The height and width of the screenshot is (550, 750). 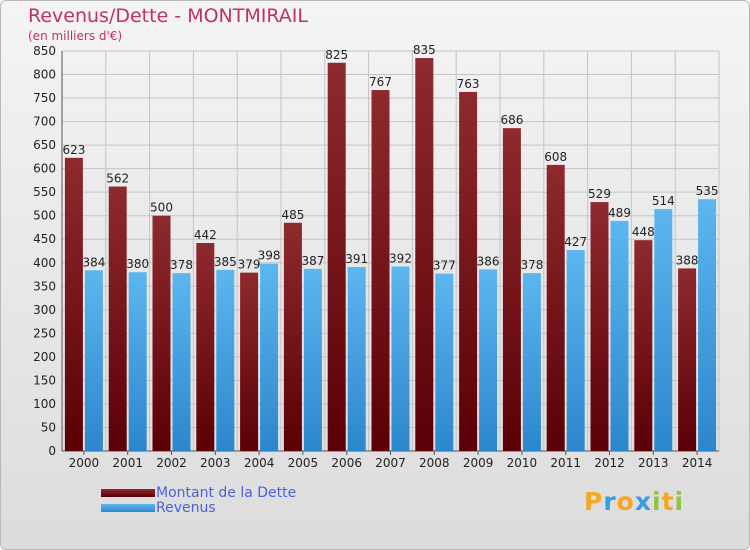 I want to click on x-tick-label: 2009, so click(x=478, y=463).